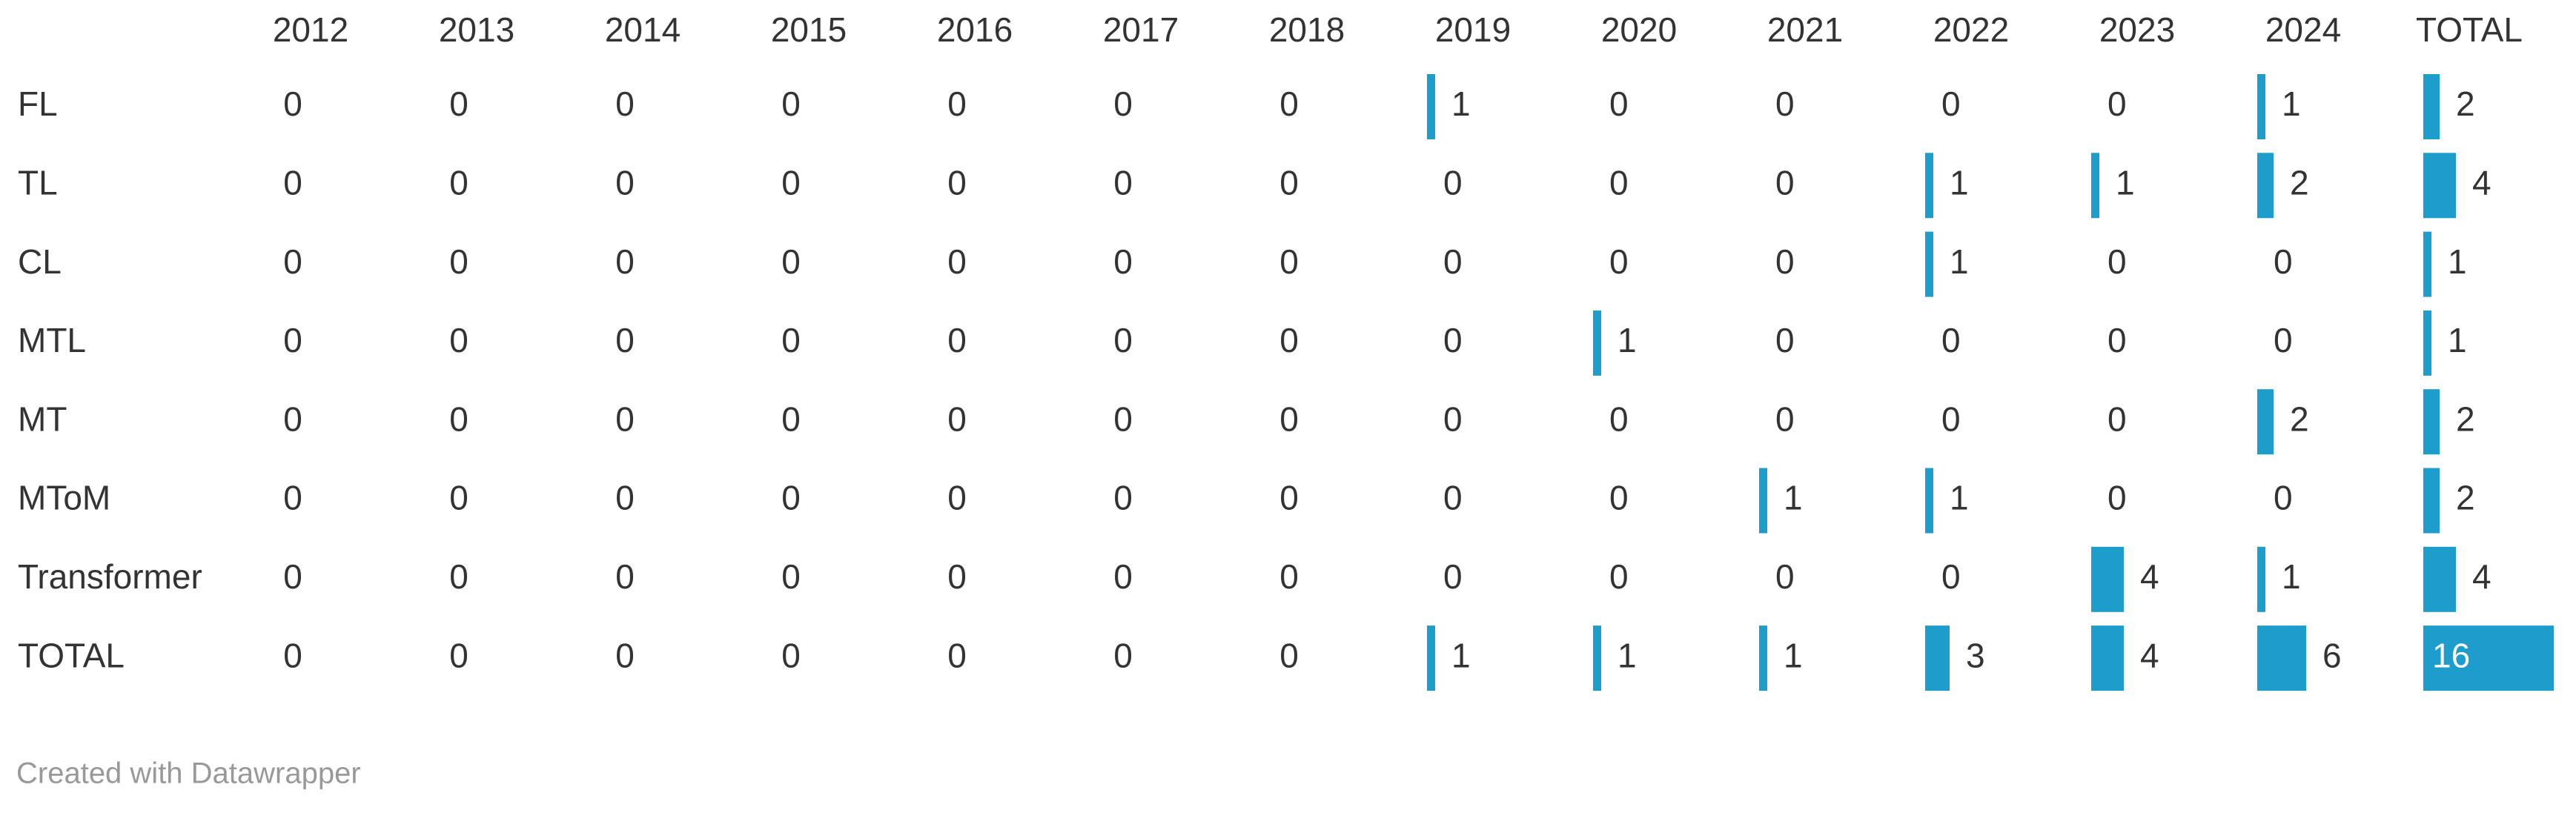 Image resolution: width=2576 pixels, height=813 pixels. Describe the element at coordinates (310, 29) in the screenshot. I see `column-header: 2012` at that location.